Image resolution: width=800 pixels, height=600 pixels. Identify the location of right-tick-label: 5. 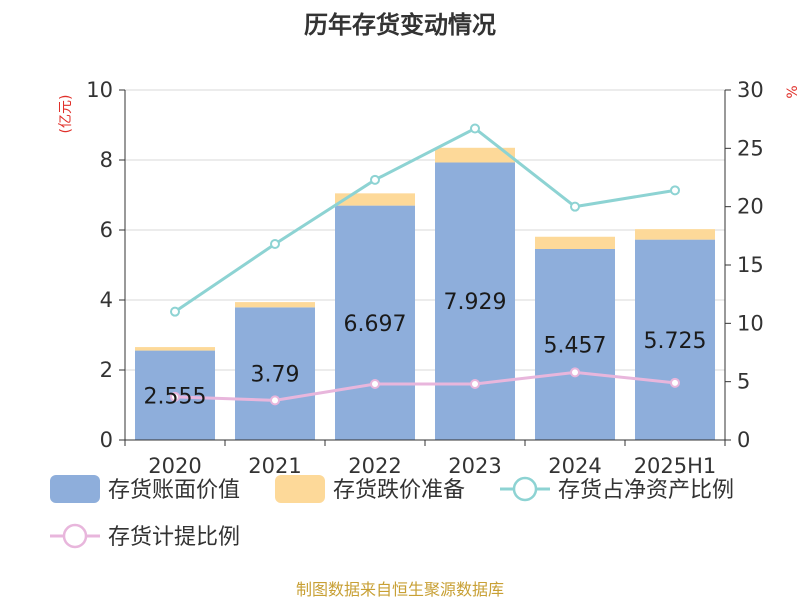
(743, 382).